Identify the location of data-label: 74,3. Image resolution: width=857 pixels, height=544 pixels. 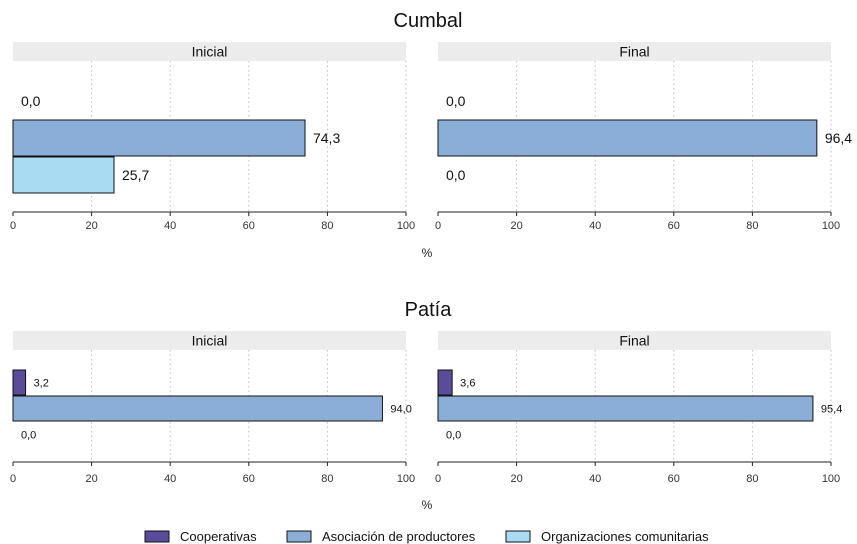
(326, 138).